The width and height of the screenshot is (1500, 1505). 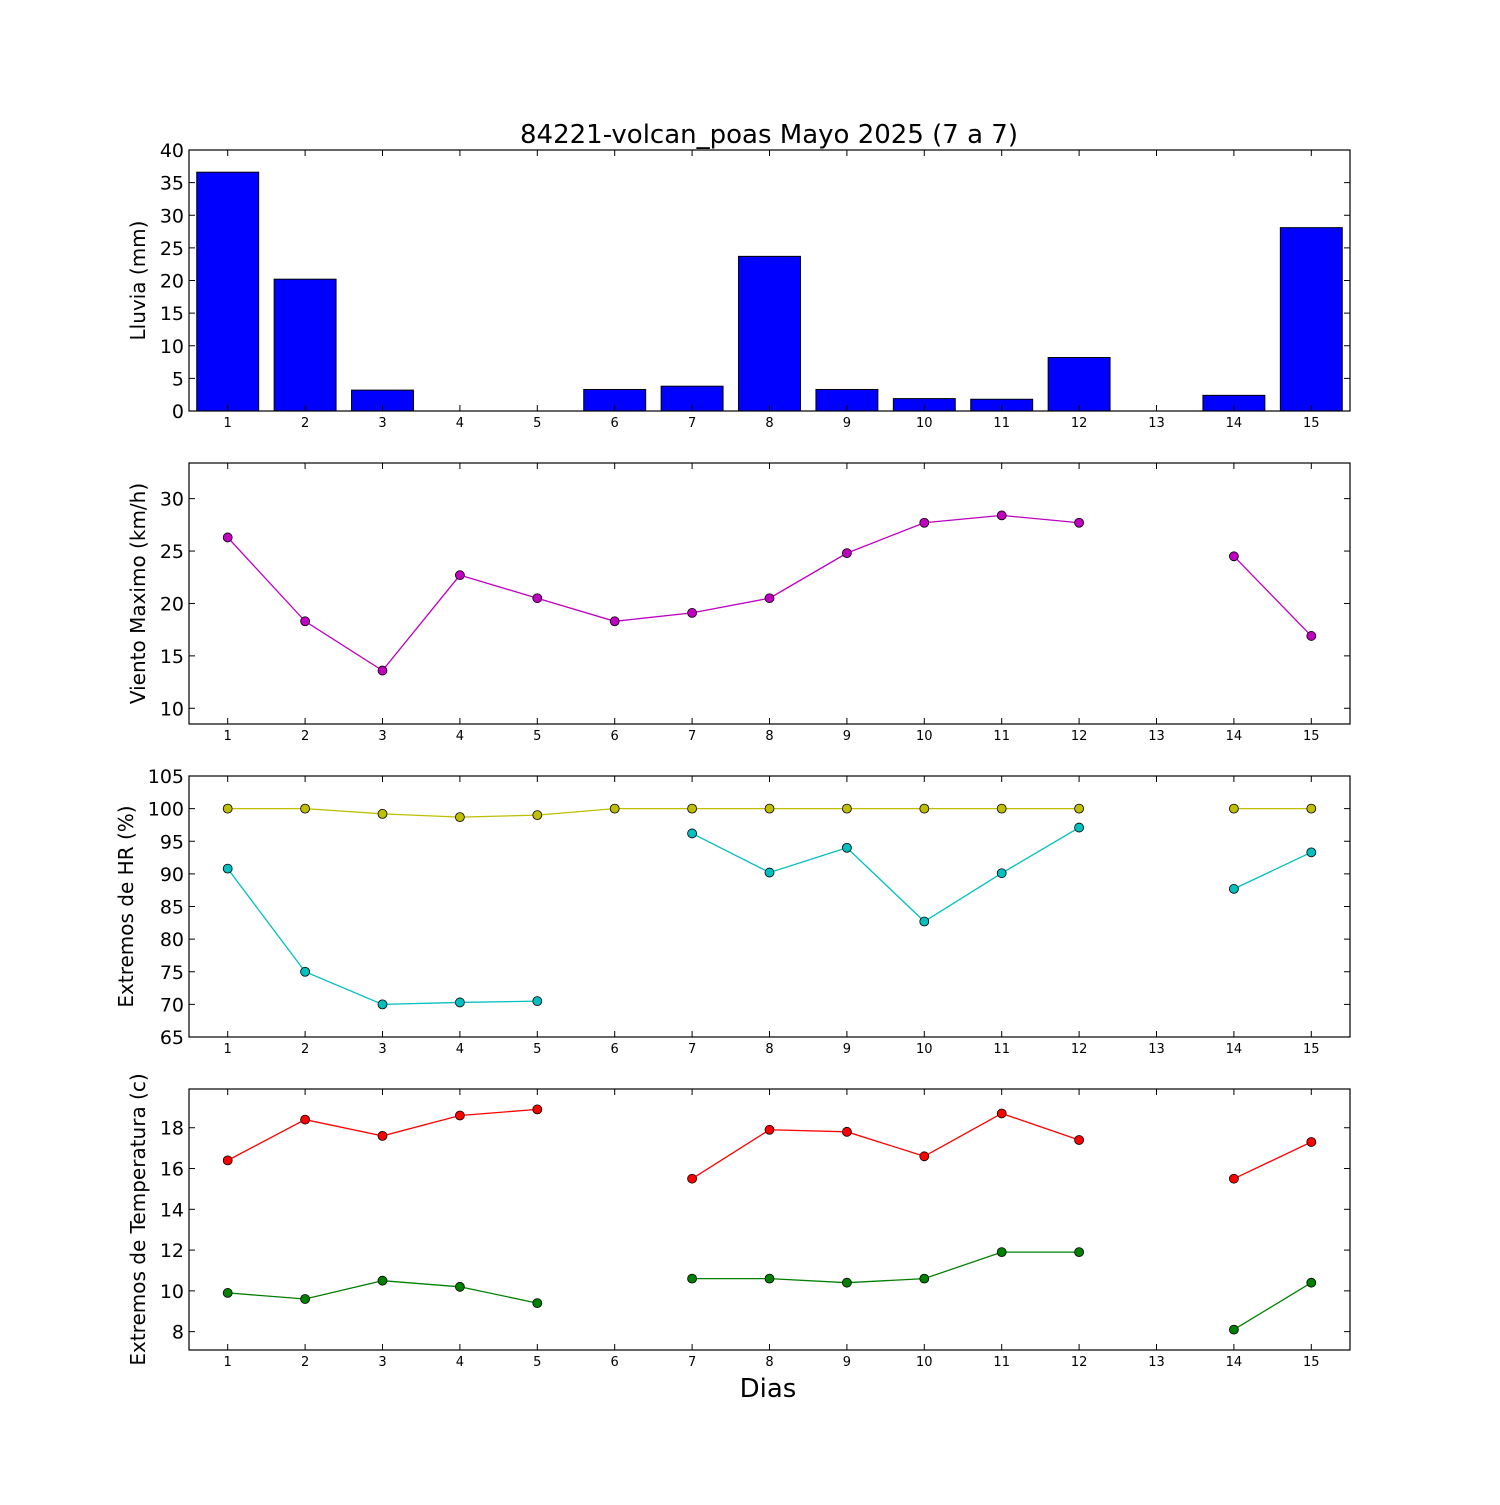 I want to click on y-tick-label: 0, so click(x=178, y=412).